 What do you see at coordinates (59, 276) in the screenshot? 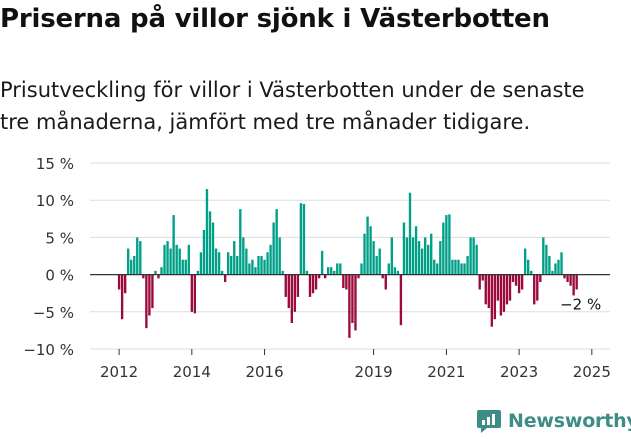
I see `y-tick-label: 0 %` at bounding box center [59, 276].